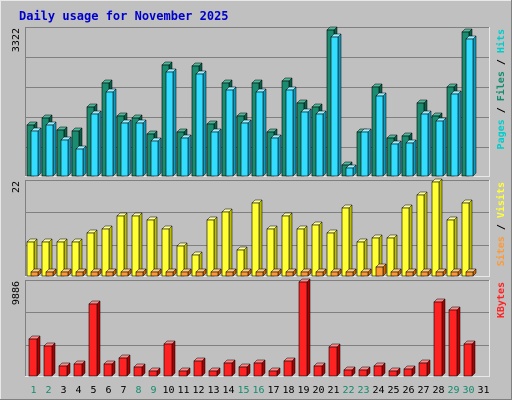 This screenshot has width=512, height=400. What do you see at coordinates (54, 149) in the screenshot?
I see `hits-bar-day-2-side` at bounding box center [54, 149].